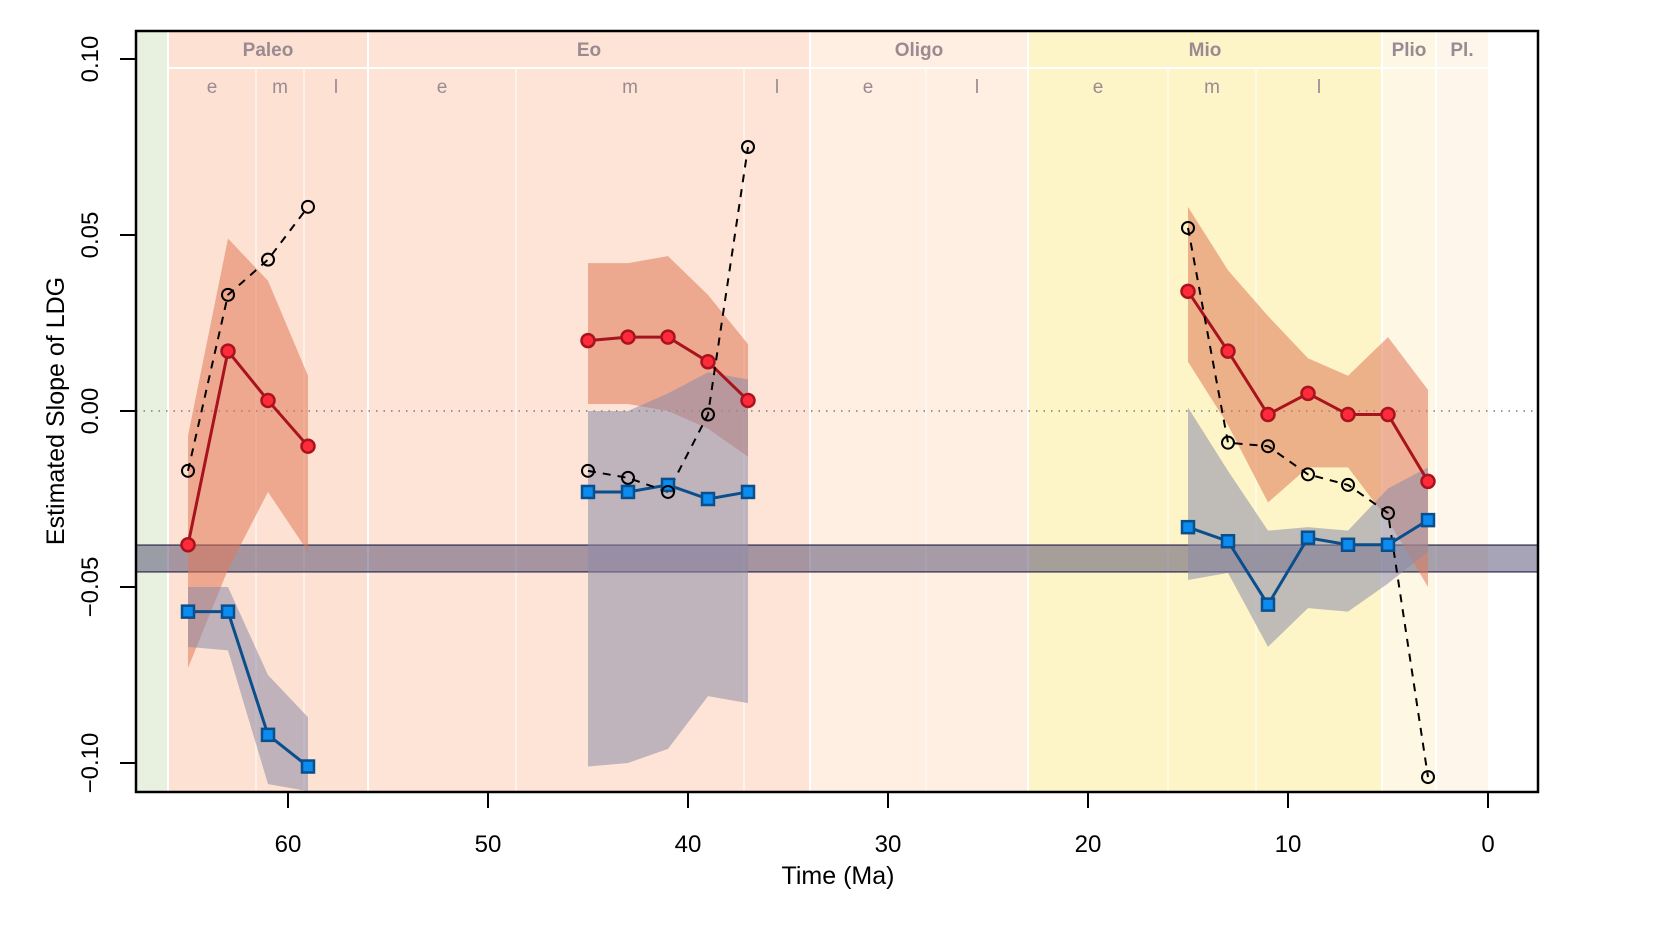 The width and height of the screenshot is (1656, 952). Describe the element at coordinates (90, 587) in the screenshot. I see `y-tick-label: −0.05` at that location.